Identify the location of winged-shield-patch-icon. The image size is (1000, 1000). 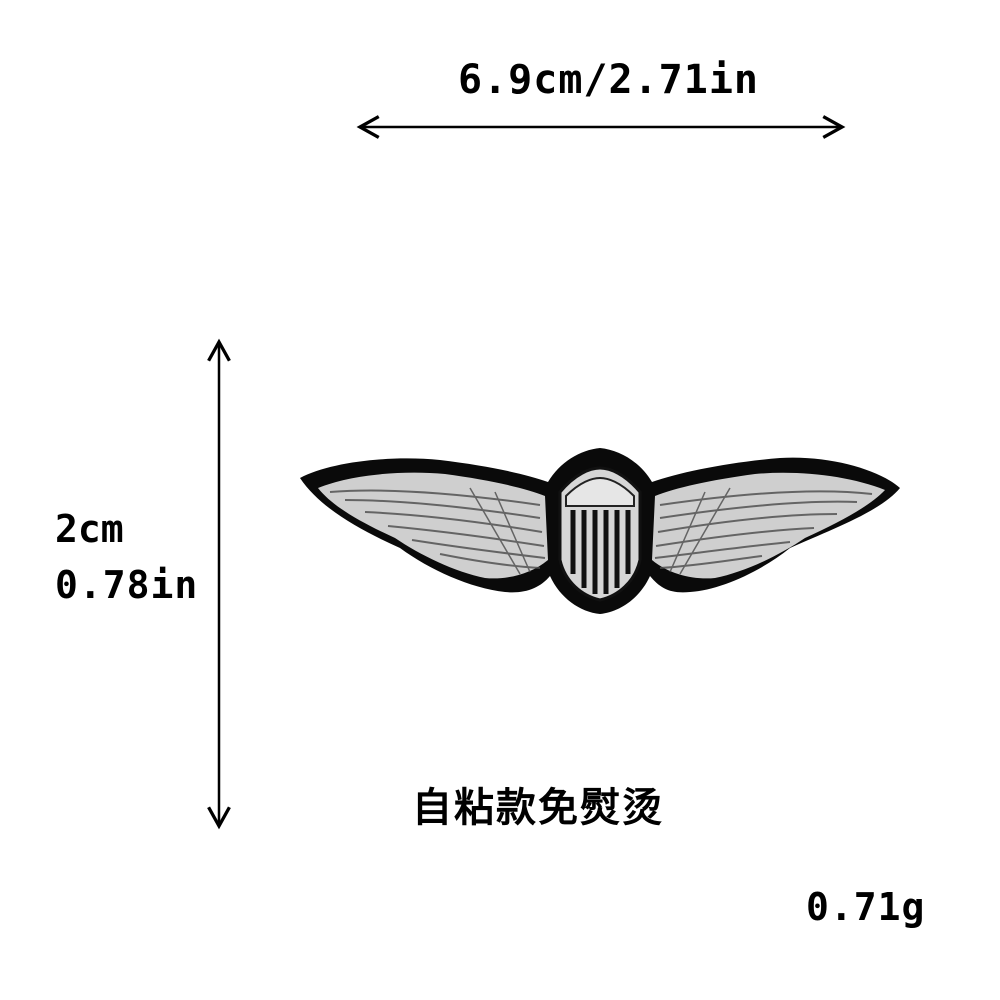
(600, 531).